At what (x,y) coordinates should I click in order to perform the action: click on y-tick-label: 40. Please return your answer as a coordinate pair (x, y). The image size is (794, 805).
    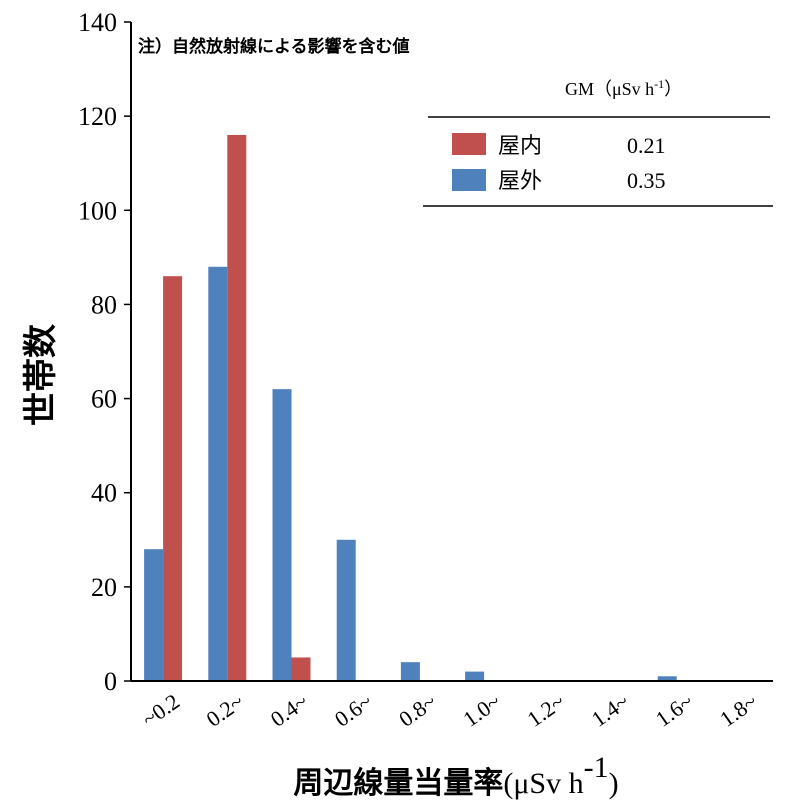
    Looking at the image, I should click on (104, 493).